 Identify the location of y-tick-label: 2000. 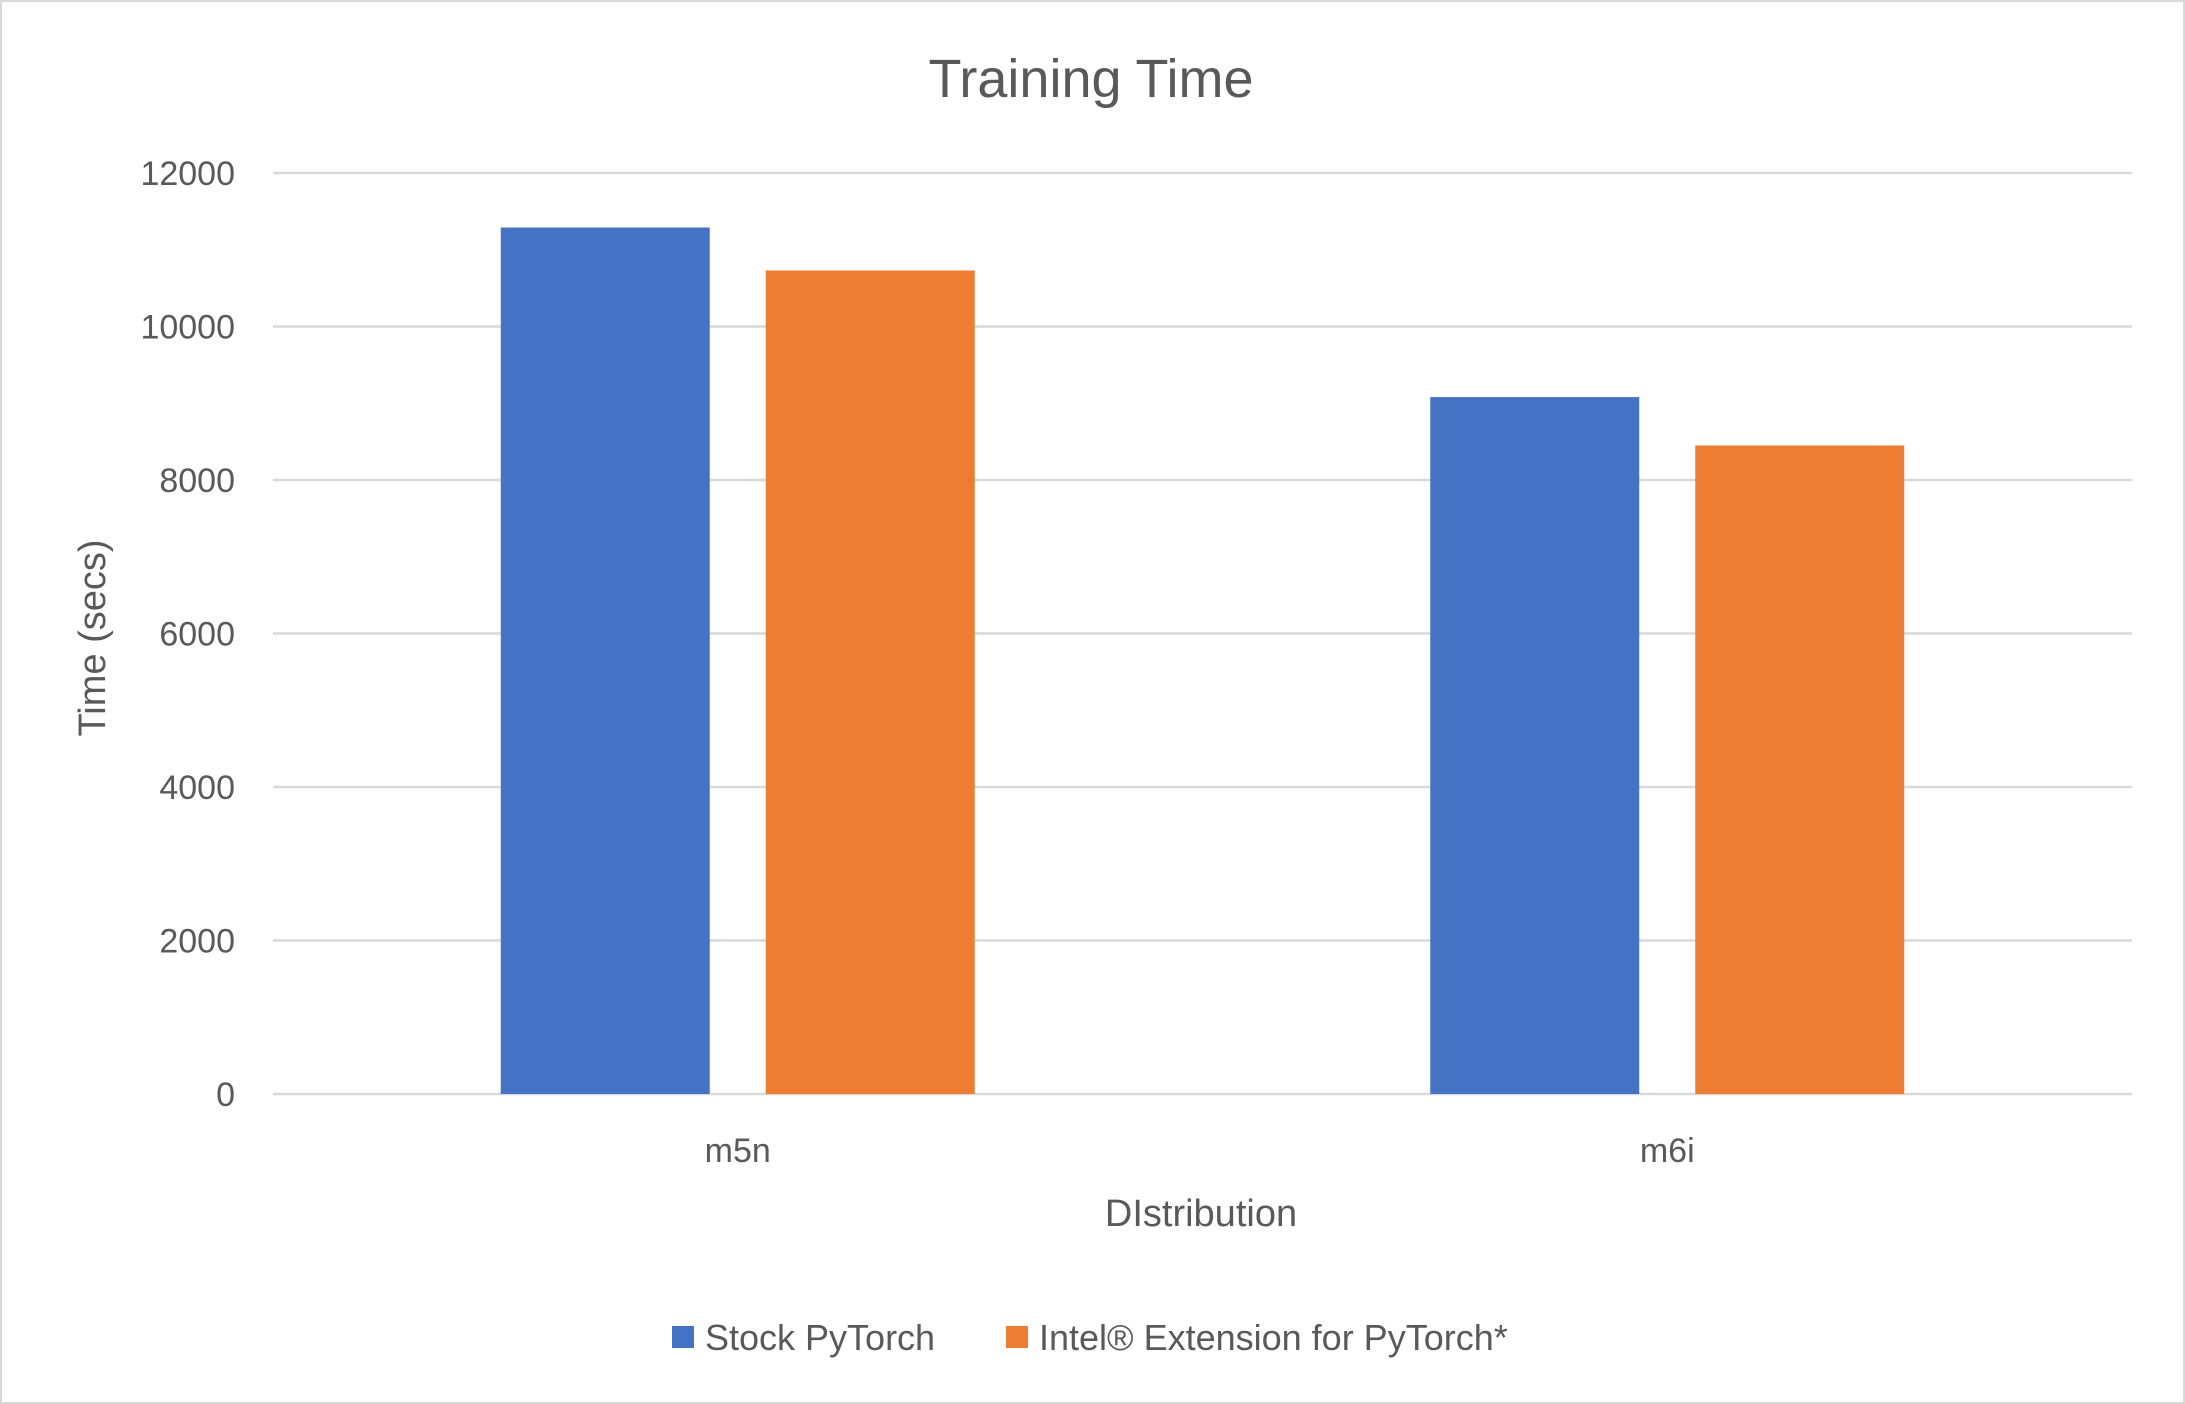
(197, 942).